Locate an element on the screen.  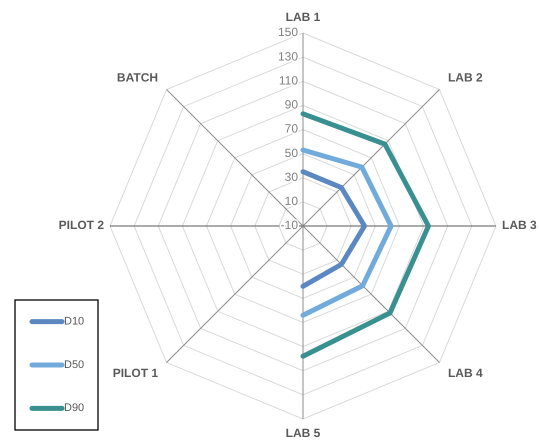
spoke-label: PILOT 1 is located at coordinates (135, 373).